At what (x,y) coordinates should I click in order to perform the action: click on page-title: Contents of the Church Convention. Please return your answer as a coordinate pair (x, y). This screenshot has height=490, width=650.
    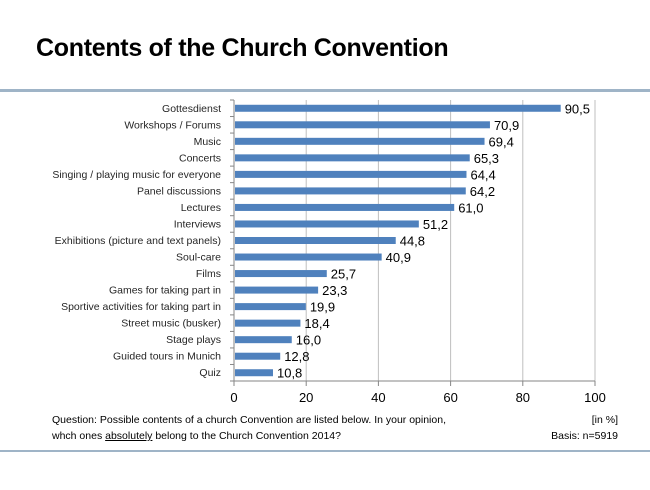
    Looking at the image, I should click on (242, 48).